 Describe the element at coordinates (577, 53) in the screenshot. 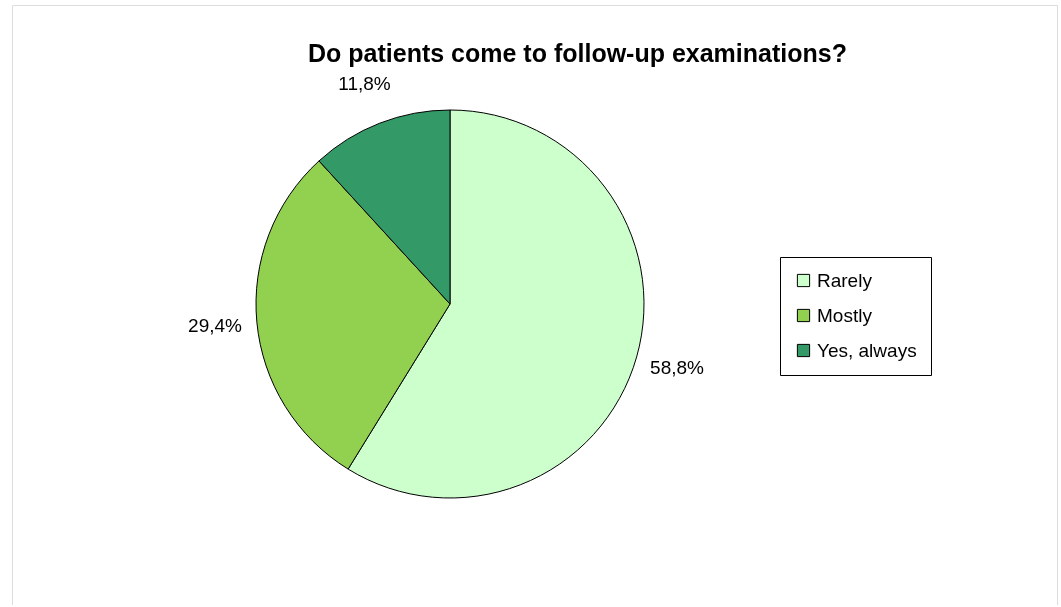

I see `chart-title: Do patients come to follow-up examinations?` at that location.